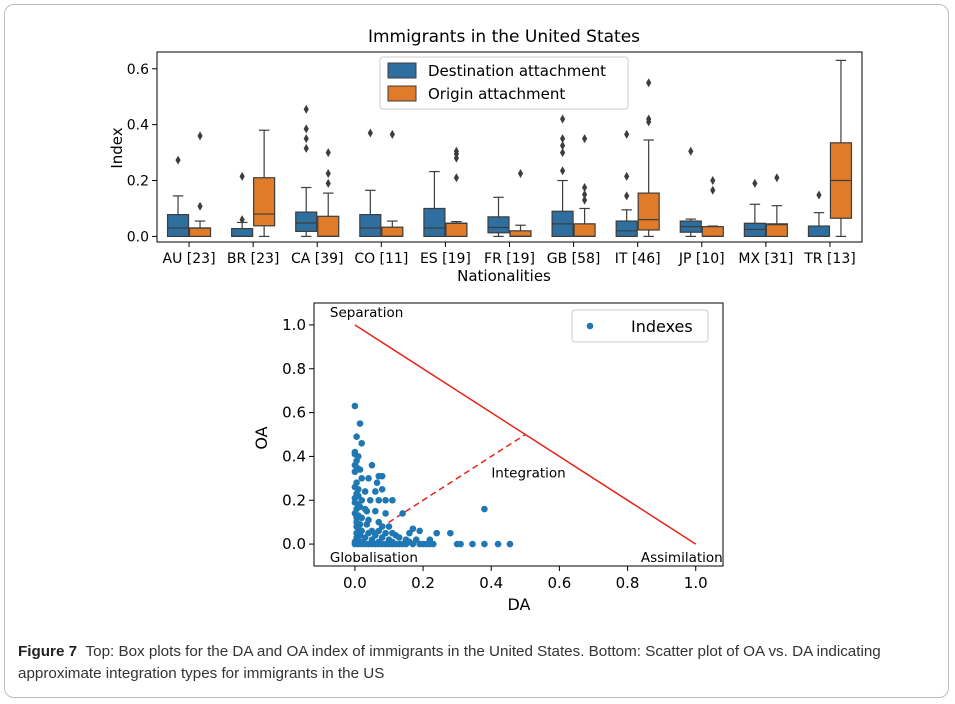  What do you see at coordinates (355, 583) in the screenshot?
I see `x-tick-label: 0.0` at bounding box center [355, 583].